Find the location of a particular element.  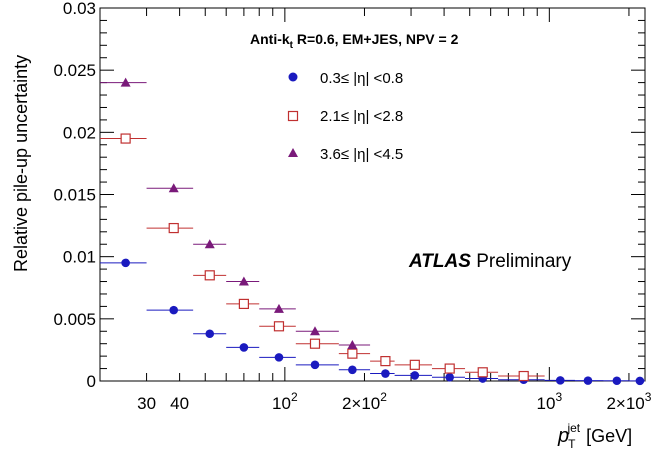

y-tick-label: 0.02 is located at coordinates (79, 132).